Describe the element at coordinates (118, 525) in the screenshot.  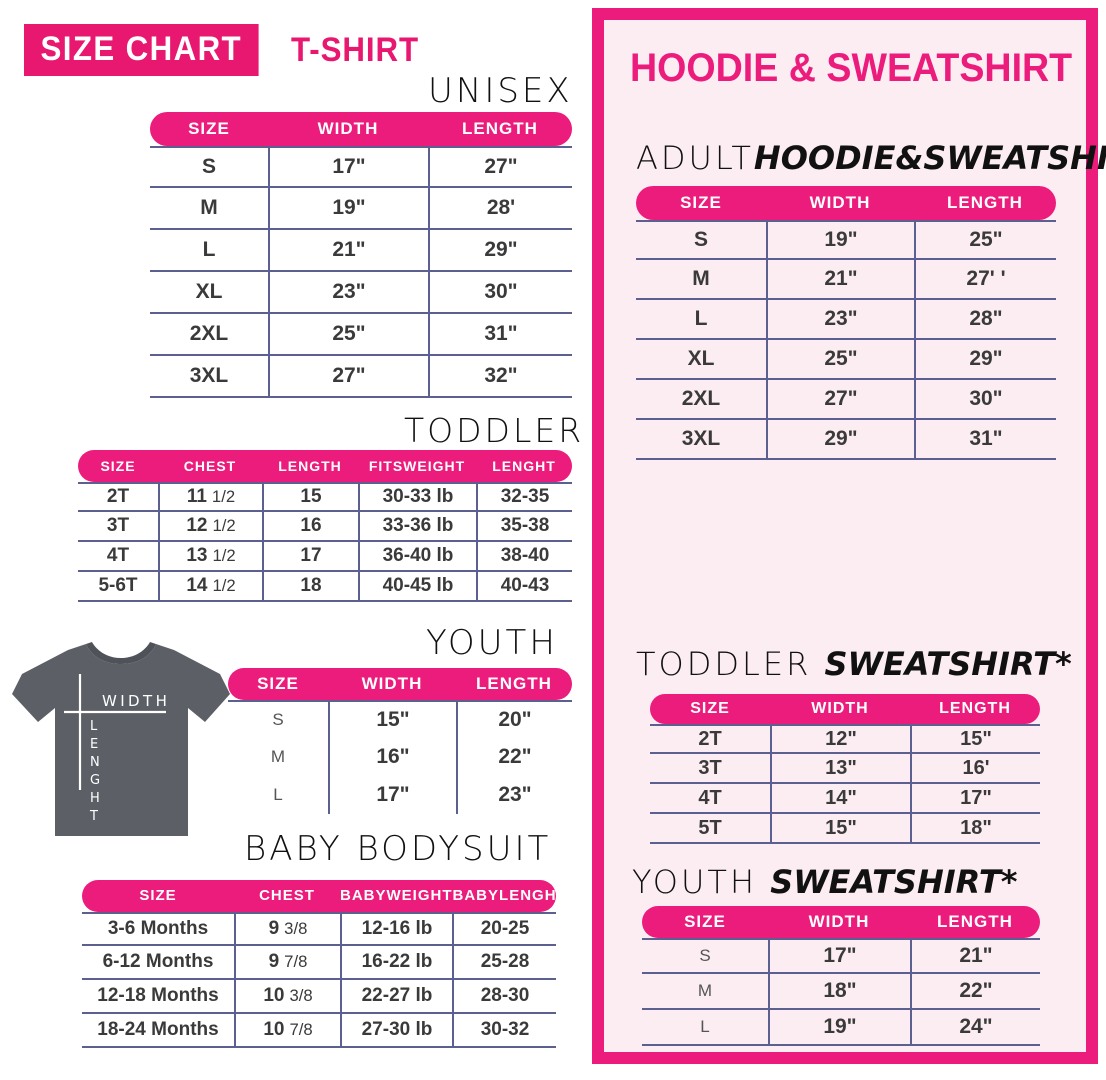
I see `table-cell: 3T` at that location.